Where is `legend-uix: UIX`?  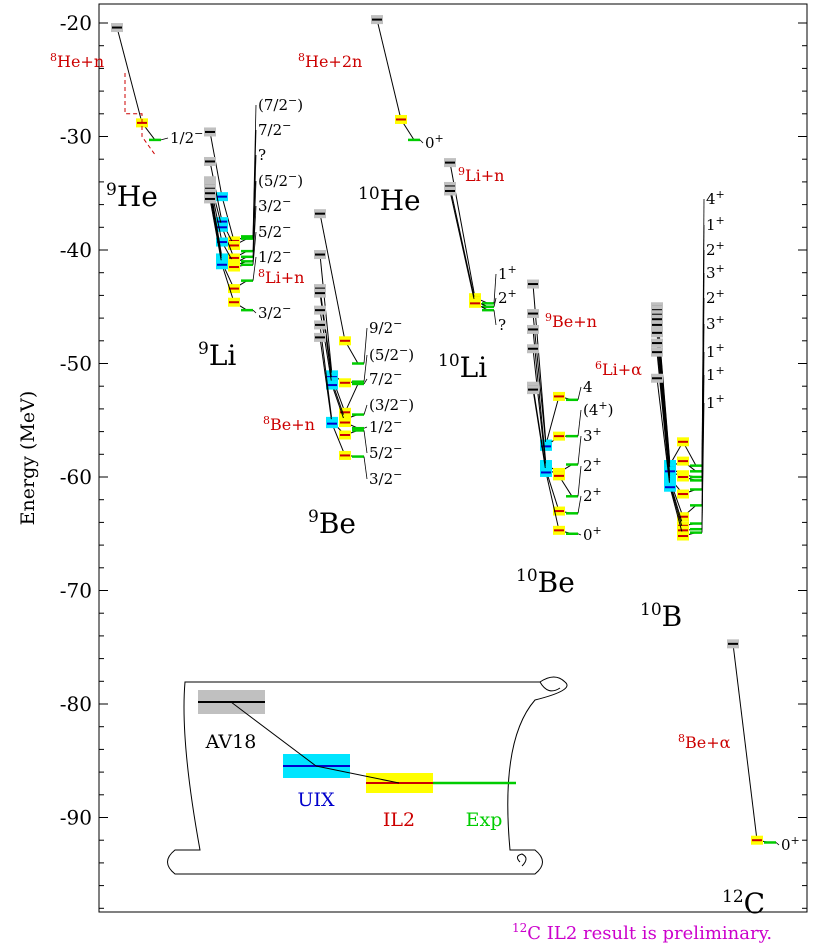
legend-uix: UIX is located at coordinates (316, 782).